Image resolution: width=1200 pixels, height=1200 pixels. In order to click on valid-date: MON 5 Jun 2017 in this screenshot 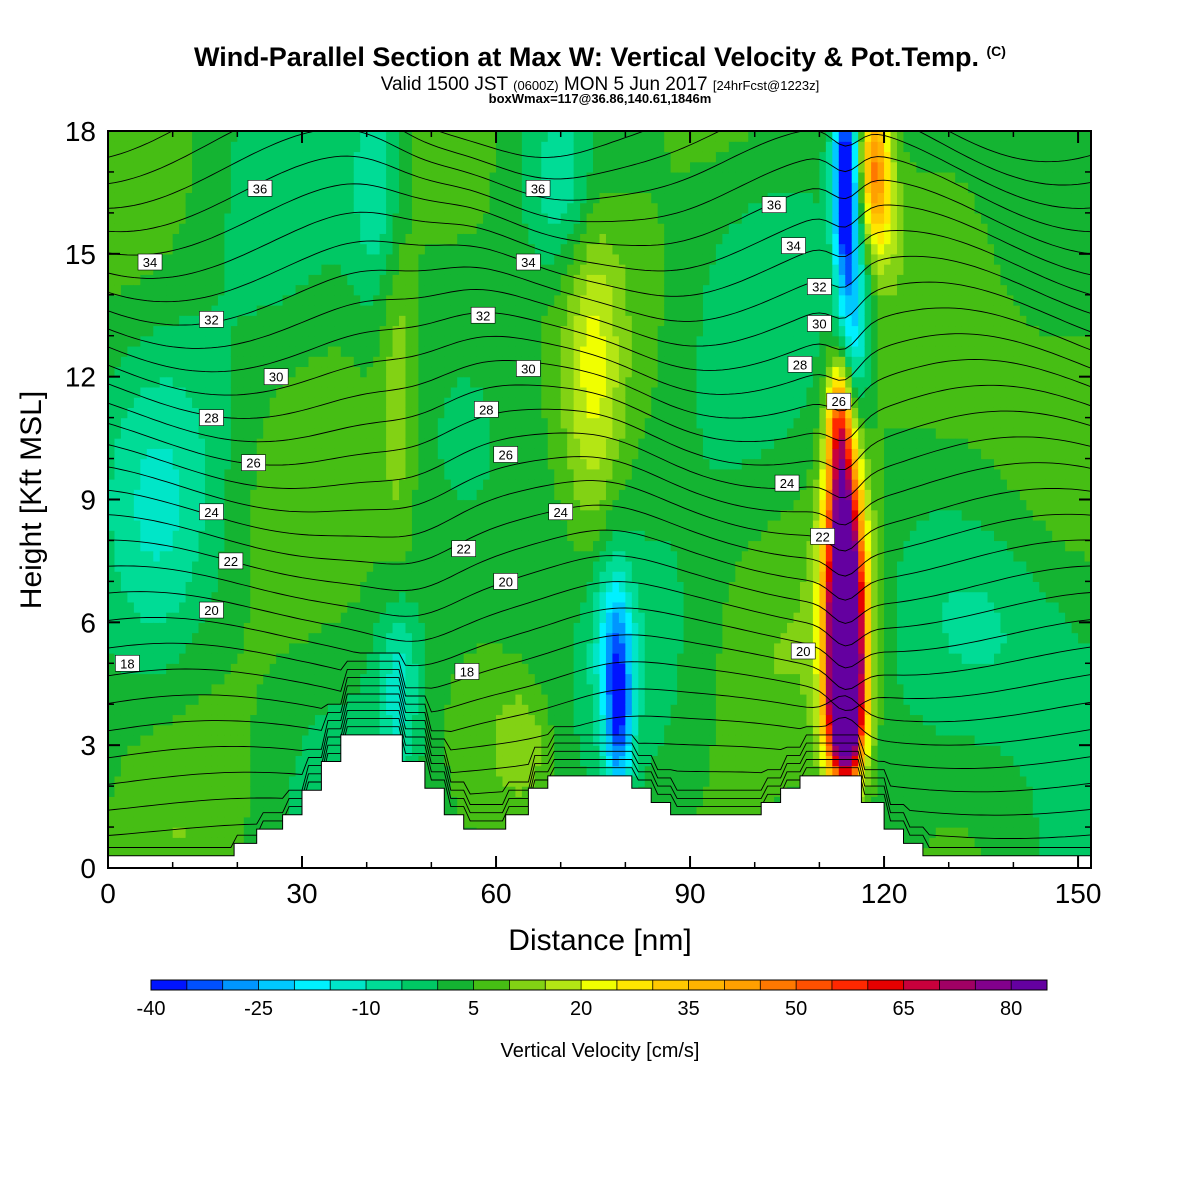, I will do `click(635, 84)`.